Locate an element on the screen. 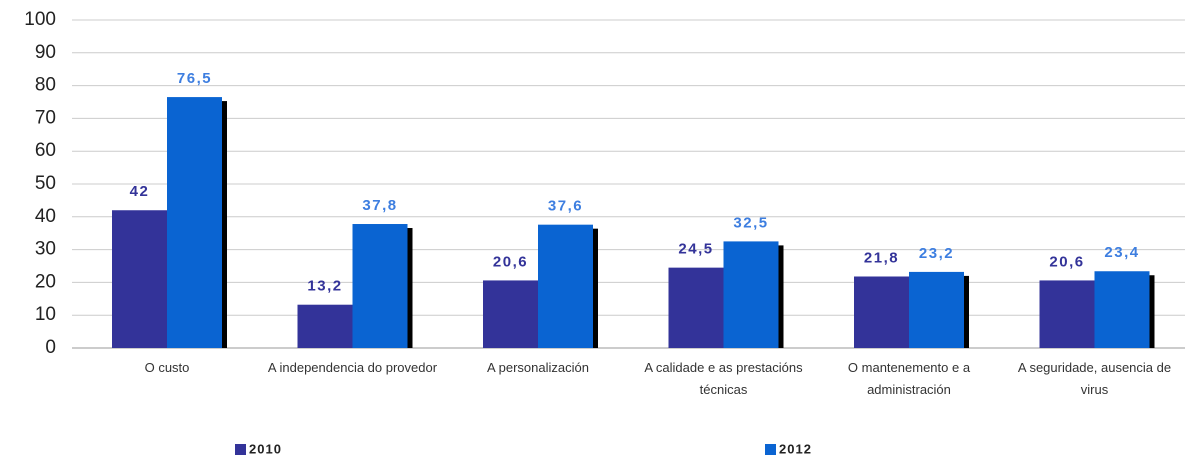  x-tick-label: O mantenemento e a administración is located at coordinates (909, 378).